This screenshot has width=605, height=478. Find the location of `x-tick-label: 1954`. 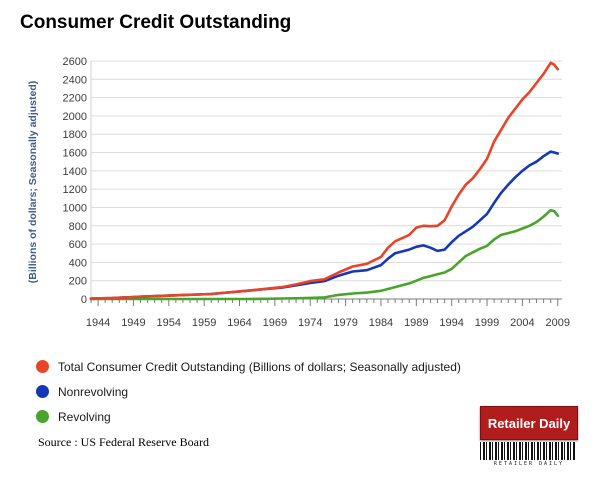

x-tick-label: 1954 is located at coordinates (169, 323).